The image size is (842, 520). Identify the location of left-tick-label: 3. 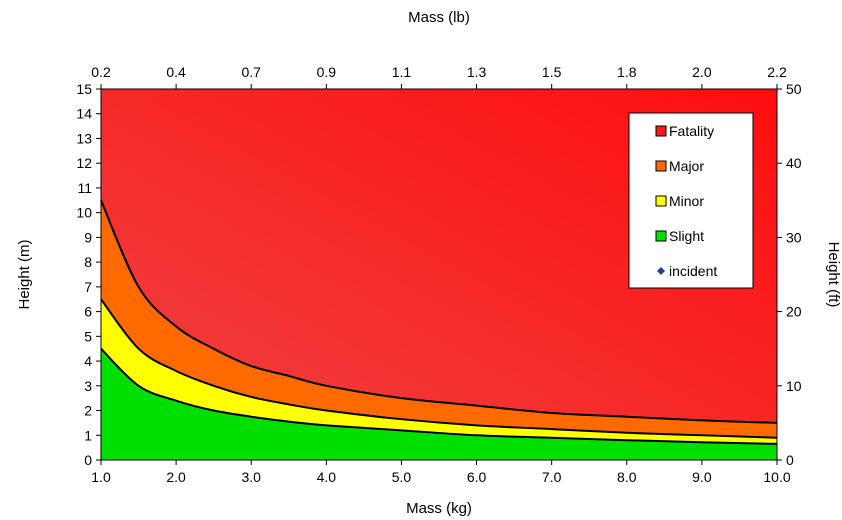
(88, 386).